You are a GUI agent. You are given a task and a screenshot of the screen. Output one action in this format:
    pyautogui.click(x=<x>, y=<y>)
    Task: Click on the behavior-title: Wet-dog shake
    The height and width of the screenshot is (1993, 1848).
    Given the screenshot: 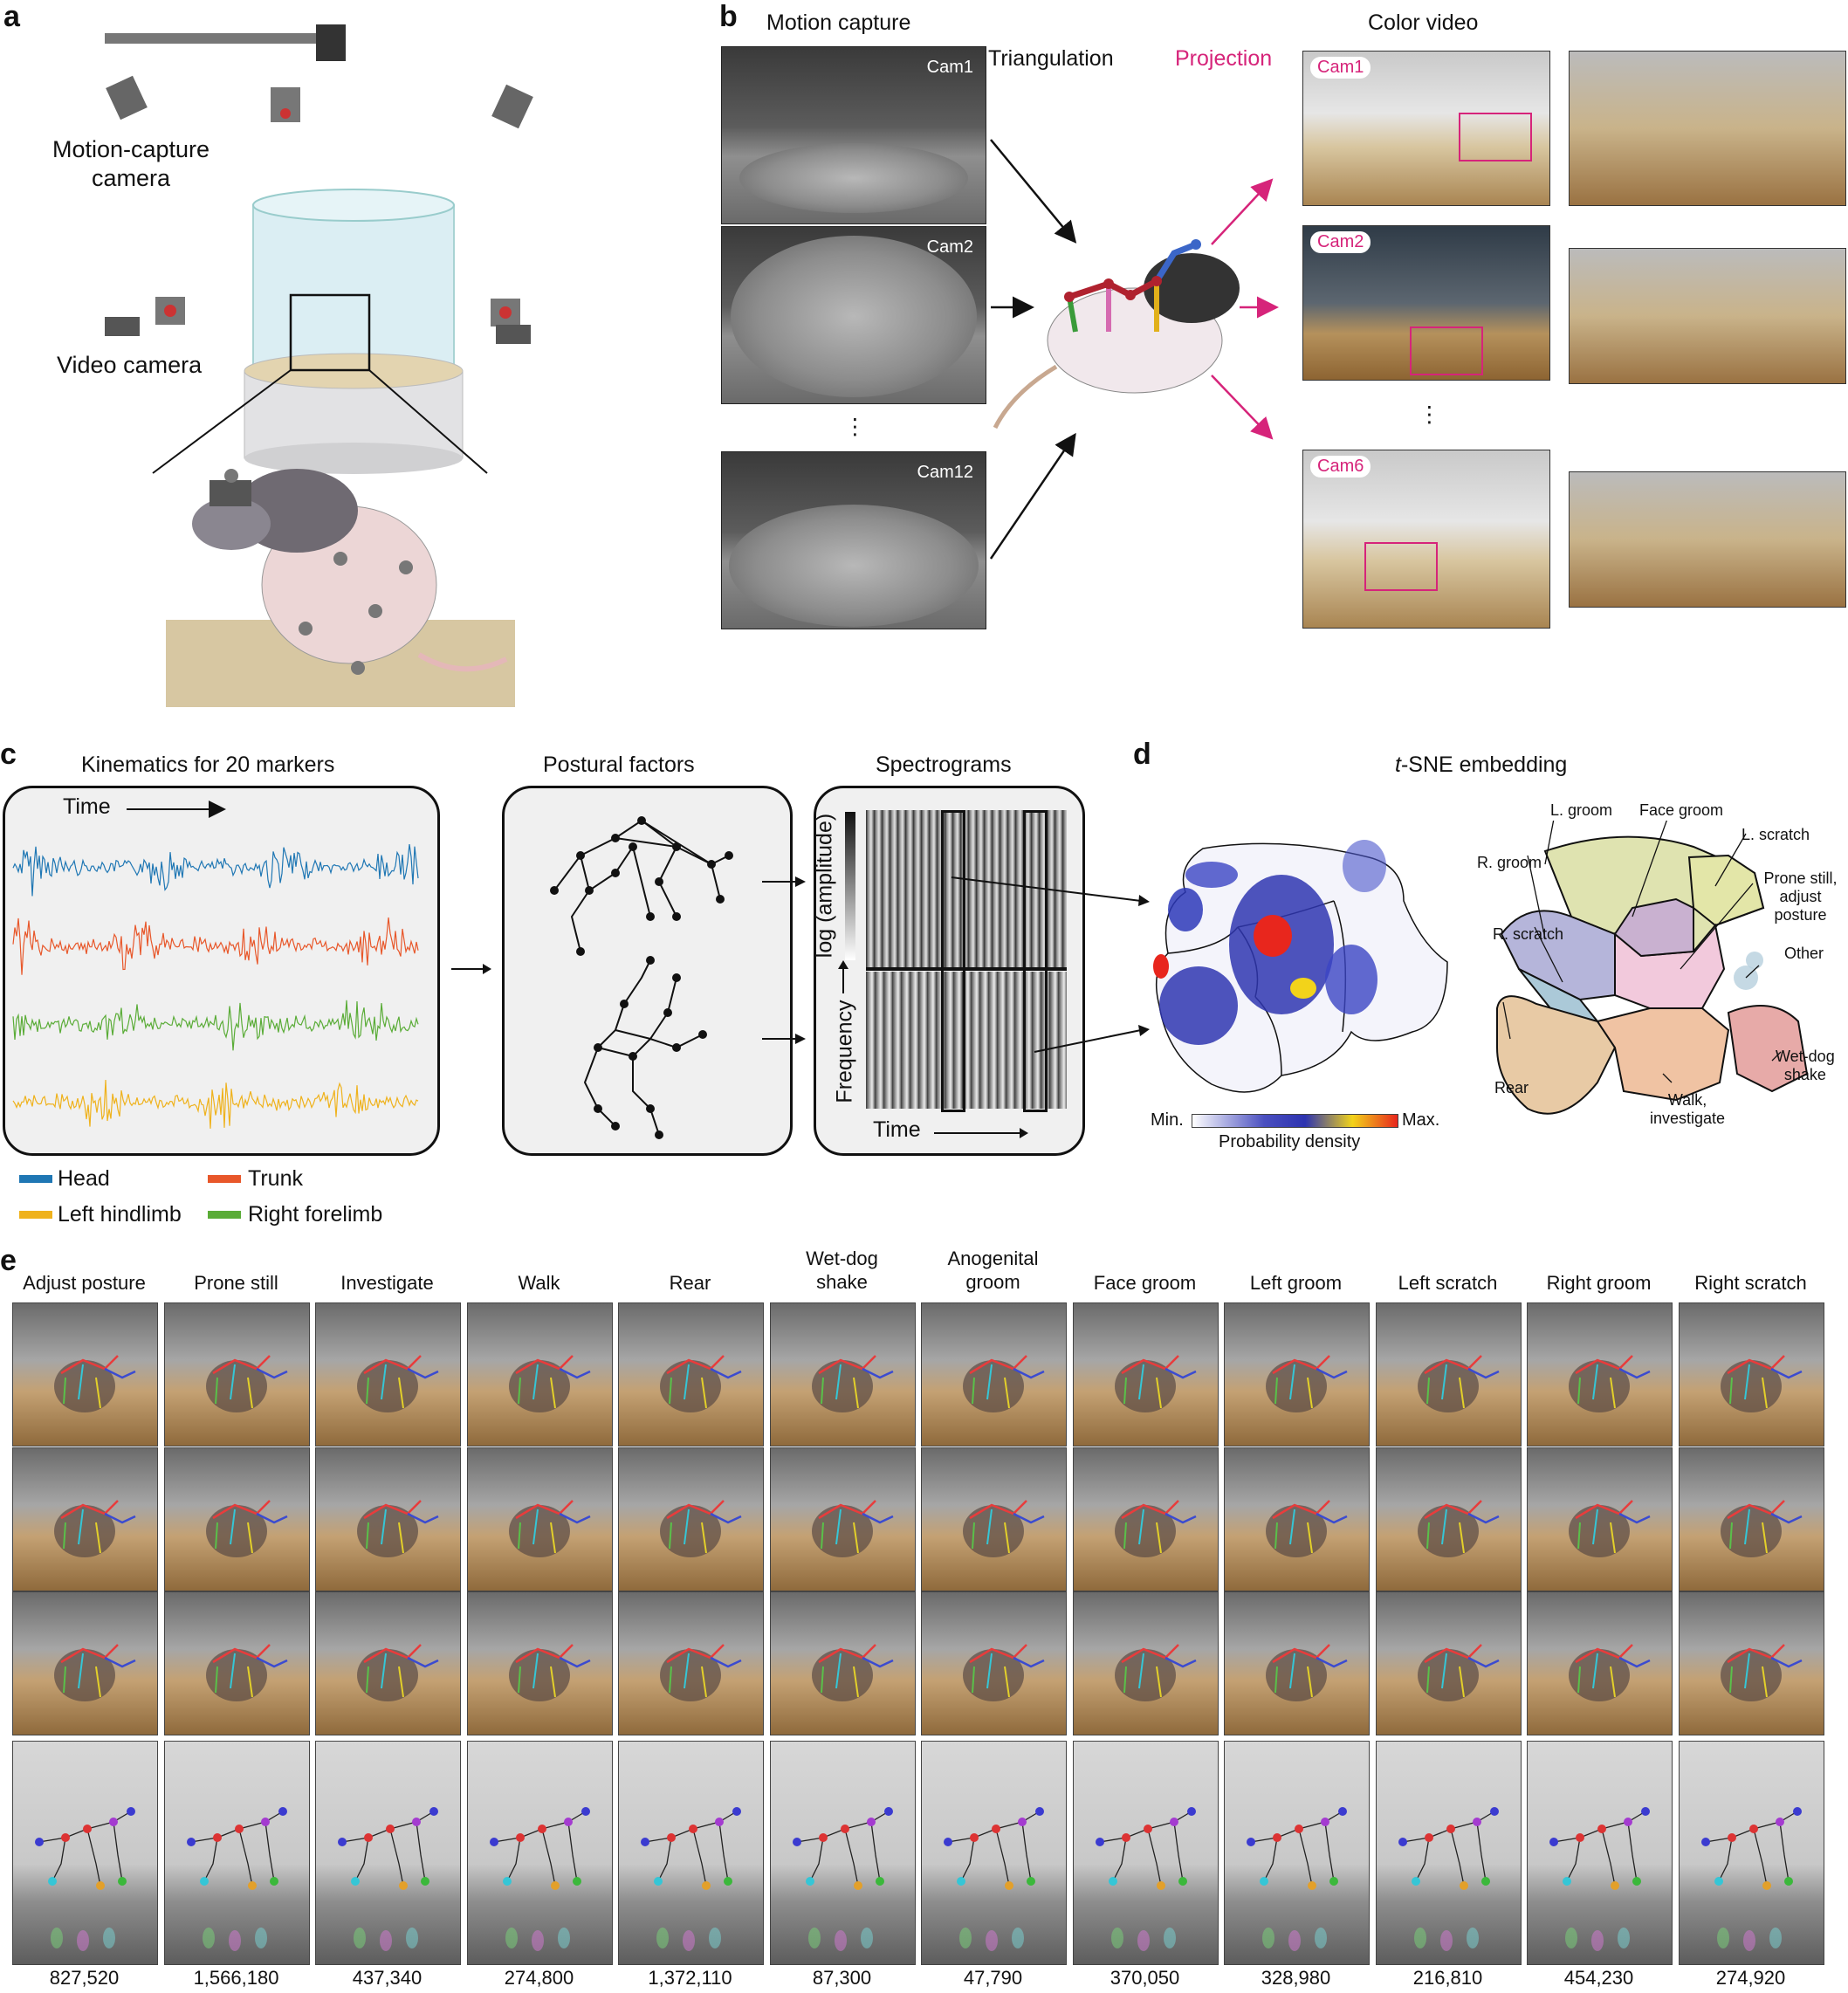 What is the action you would take?
    pyautogui.click(x=842, y=1270)
    